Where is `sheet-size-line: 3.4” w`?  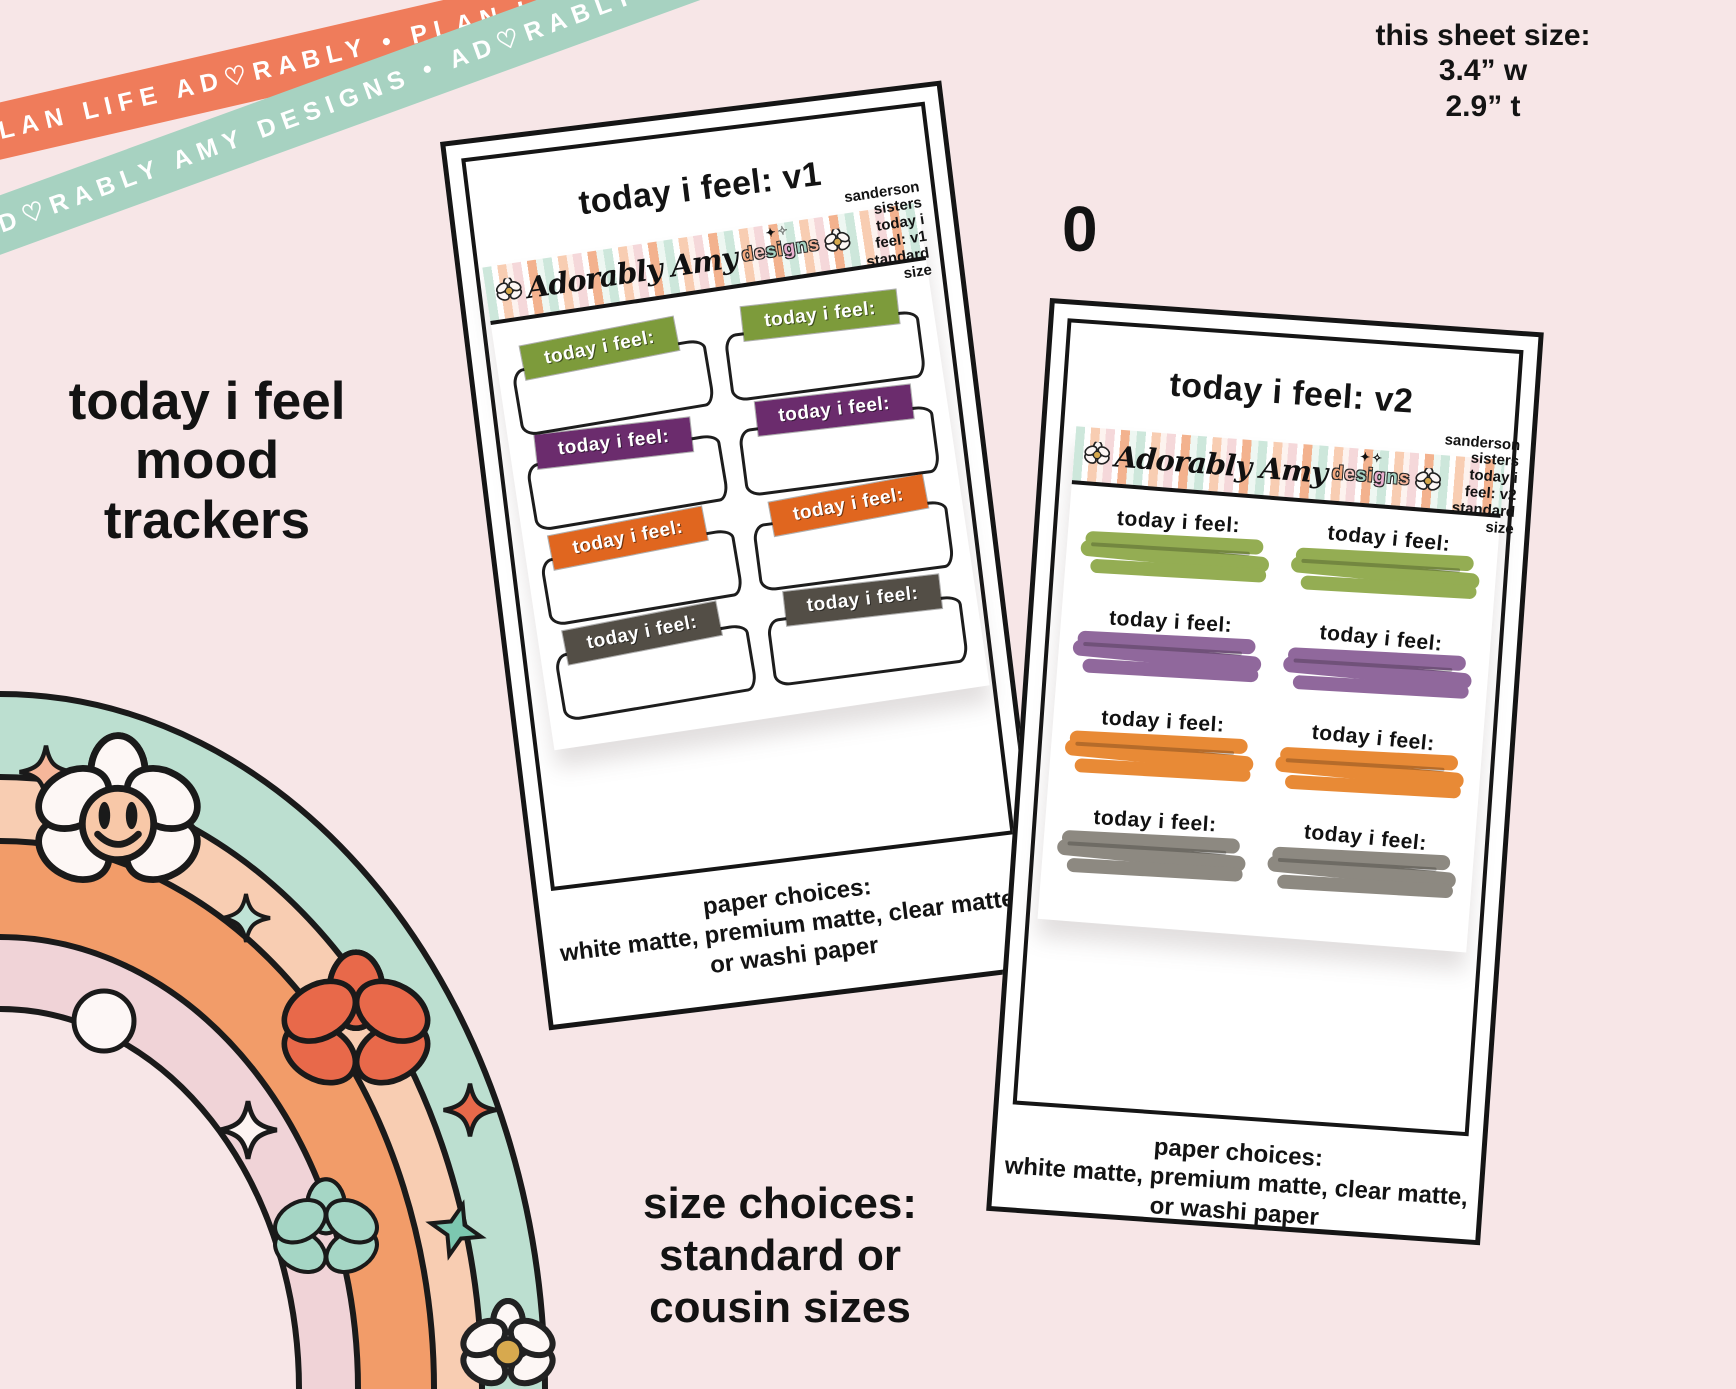 sheet-size-line: 3.4” w is located at coordinates (1483, 71).